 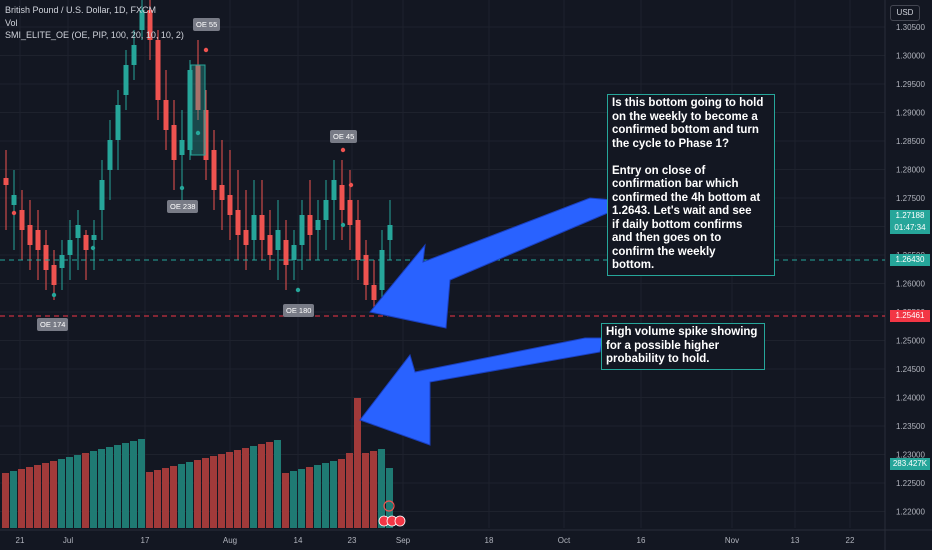 I want to click on time-tick-label: 22, so click(x=850, y=540).